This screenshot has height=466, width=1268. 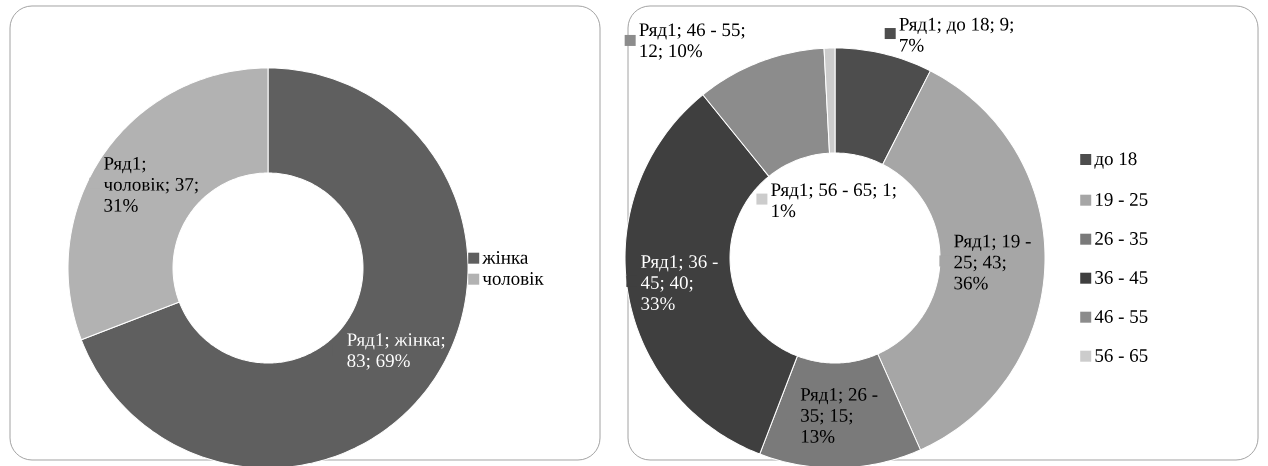 I want to click on data-label: Ряд1; 46 - 55; 12; 10%, so click(x=692, y=41).